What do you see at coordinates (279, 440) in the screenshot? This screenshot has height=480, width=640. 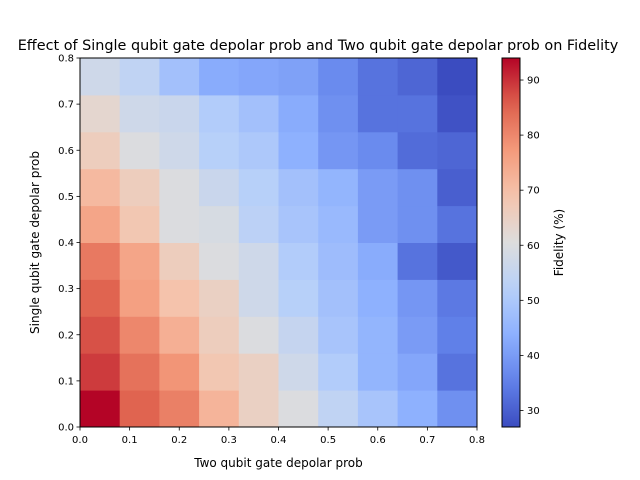 I see `x-tick-label: 0.4` at bounding box center [279, 440].